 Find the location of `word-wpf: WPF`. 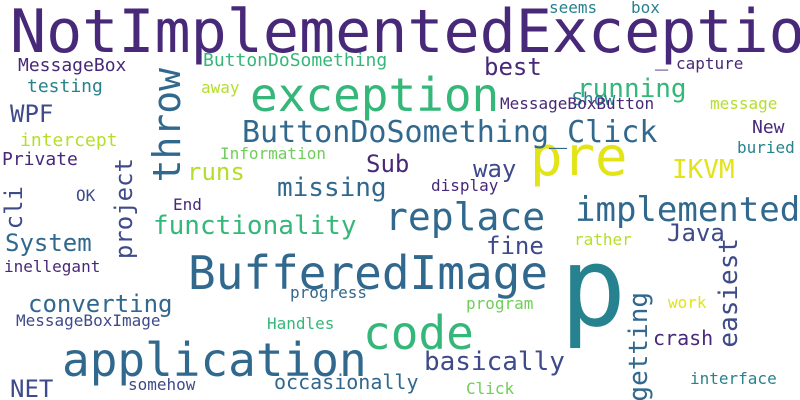

word-wpf: WPF is located at coordinates (32, 114).